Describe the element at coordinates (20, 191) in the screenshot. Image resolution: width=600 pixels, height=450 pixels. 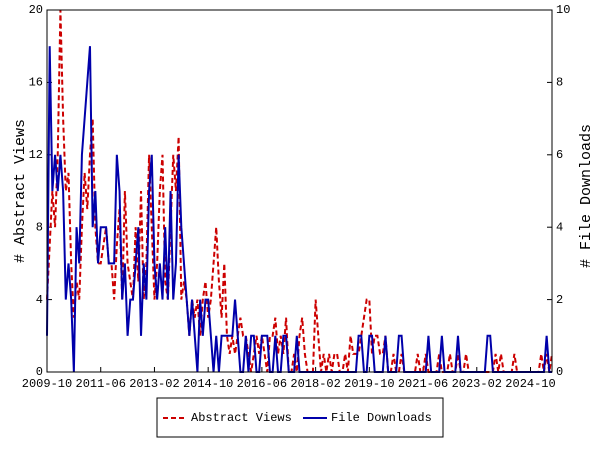
I see `y-axis-title: # Abstract Views` at that location.